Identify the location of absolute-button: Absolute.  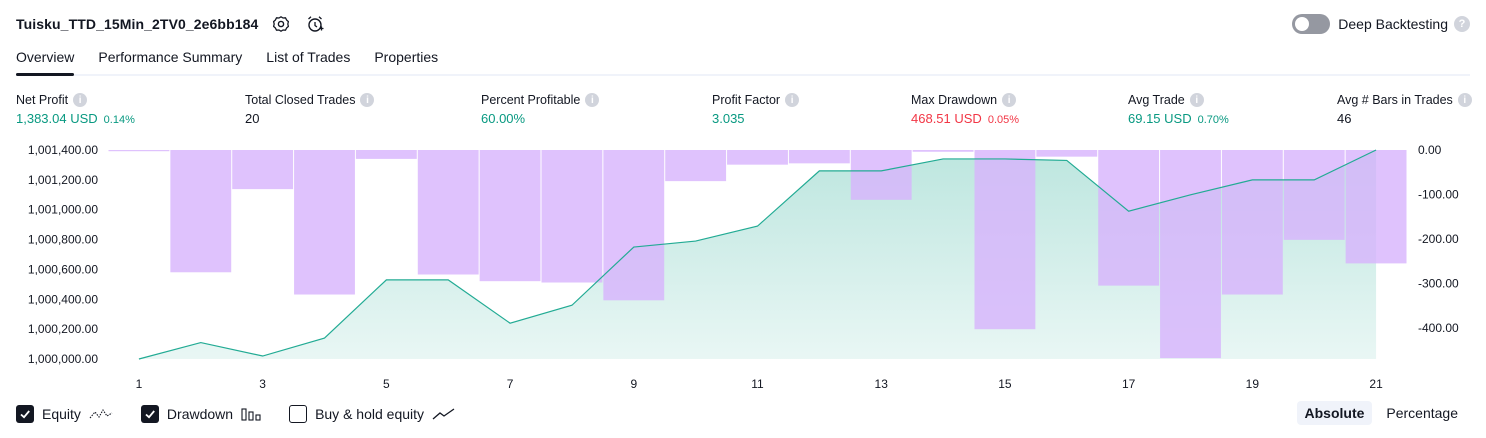
(1334, 413).